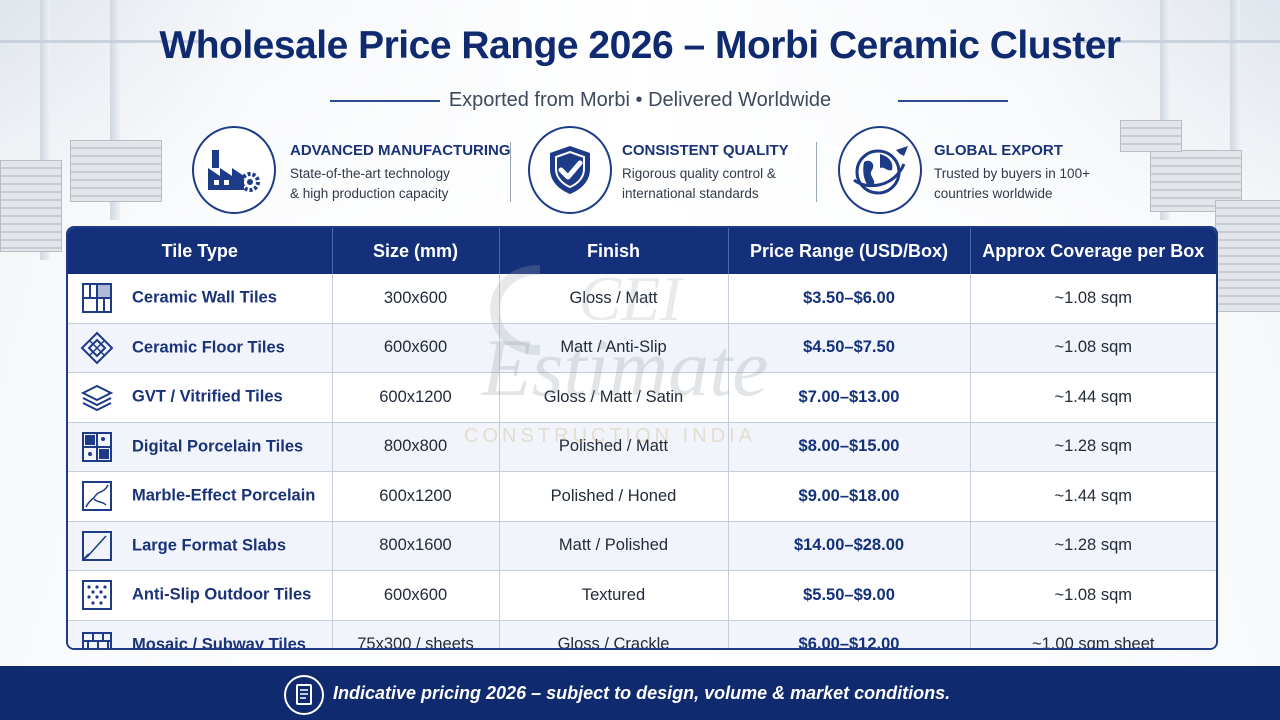 The width and height of the screenshot is (1280, 720). What do you see at coordinates (416, 634) in the screenshot?
I see `size-cell: 75x300 / sheets` at bounding box center [416, 634].